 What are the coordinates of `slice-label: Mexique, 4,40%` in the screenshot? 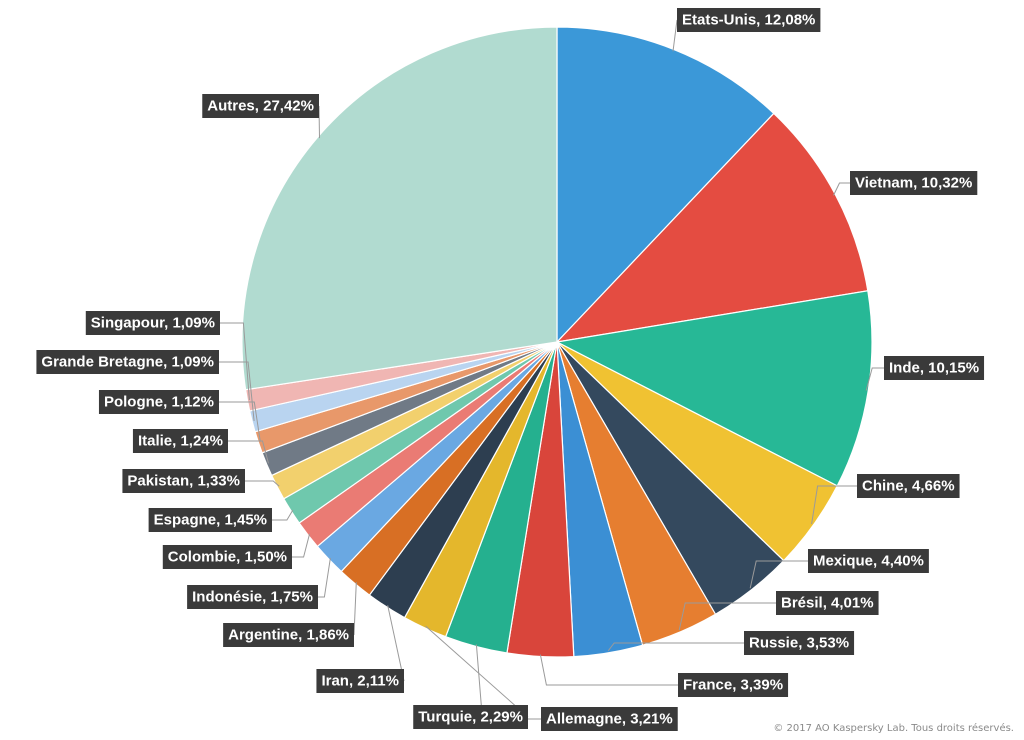 It's located at (868, 561).